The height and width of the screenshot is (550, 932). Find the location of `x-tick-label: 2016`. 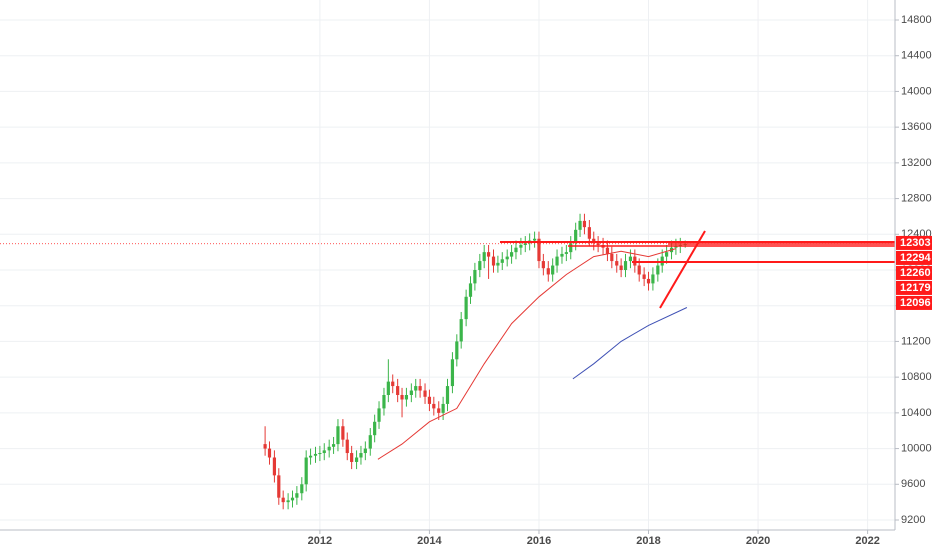

x-tick-label: 2016 is located at coordinates (539, 541).